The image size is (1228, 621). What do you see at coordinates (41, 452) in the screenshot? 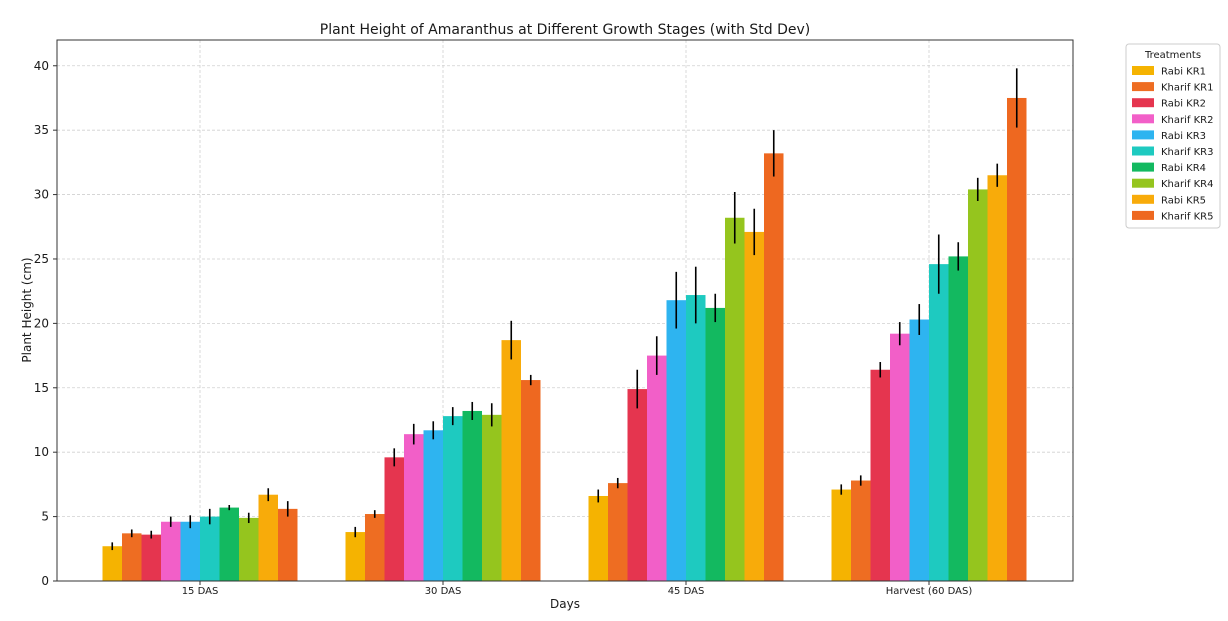
I see `y-tick-label: 10` at bounding box center [41, 452].